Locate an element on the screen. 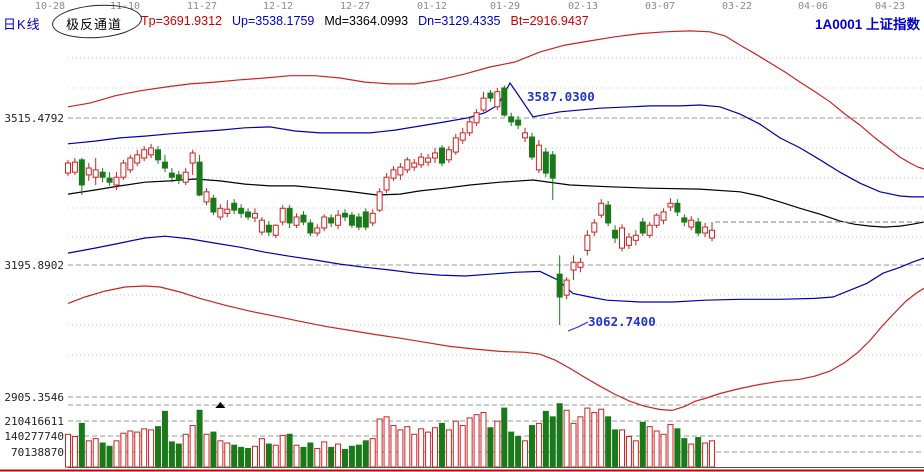 This screenshot has width=924, height=472. swing-low-leader-line is located at coordinates (578, 326).